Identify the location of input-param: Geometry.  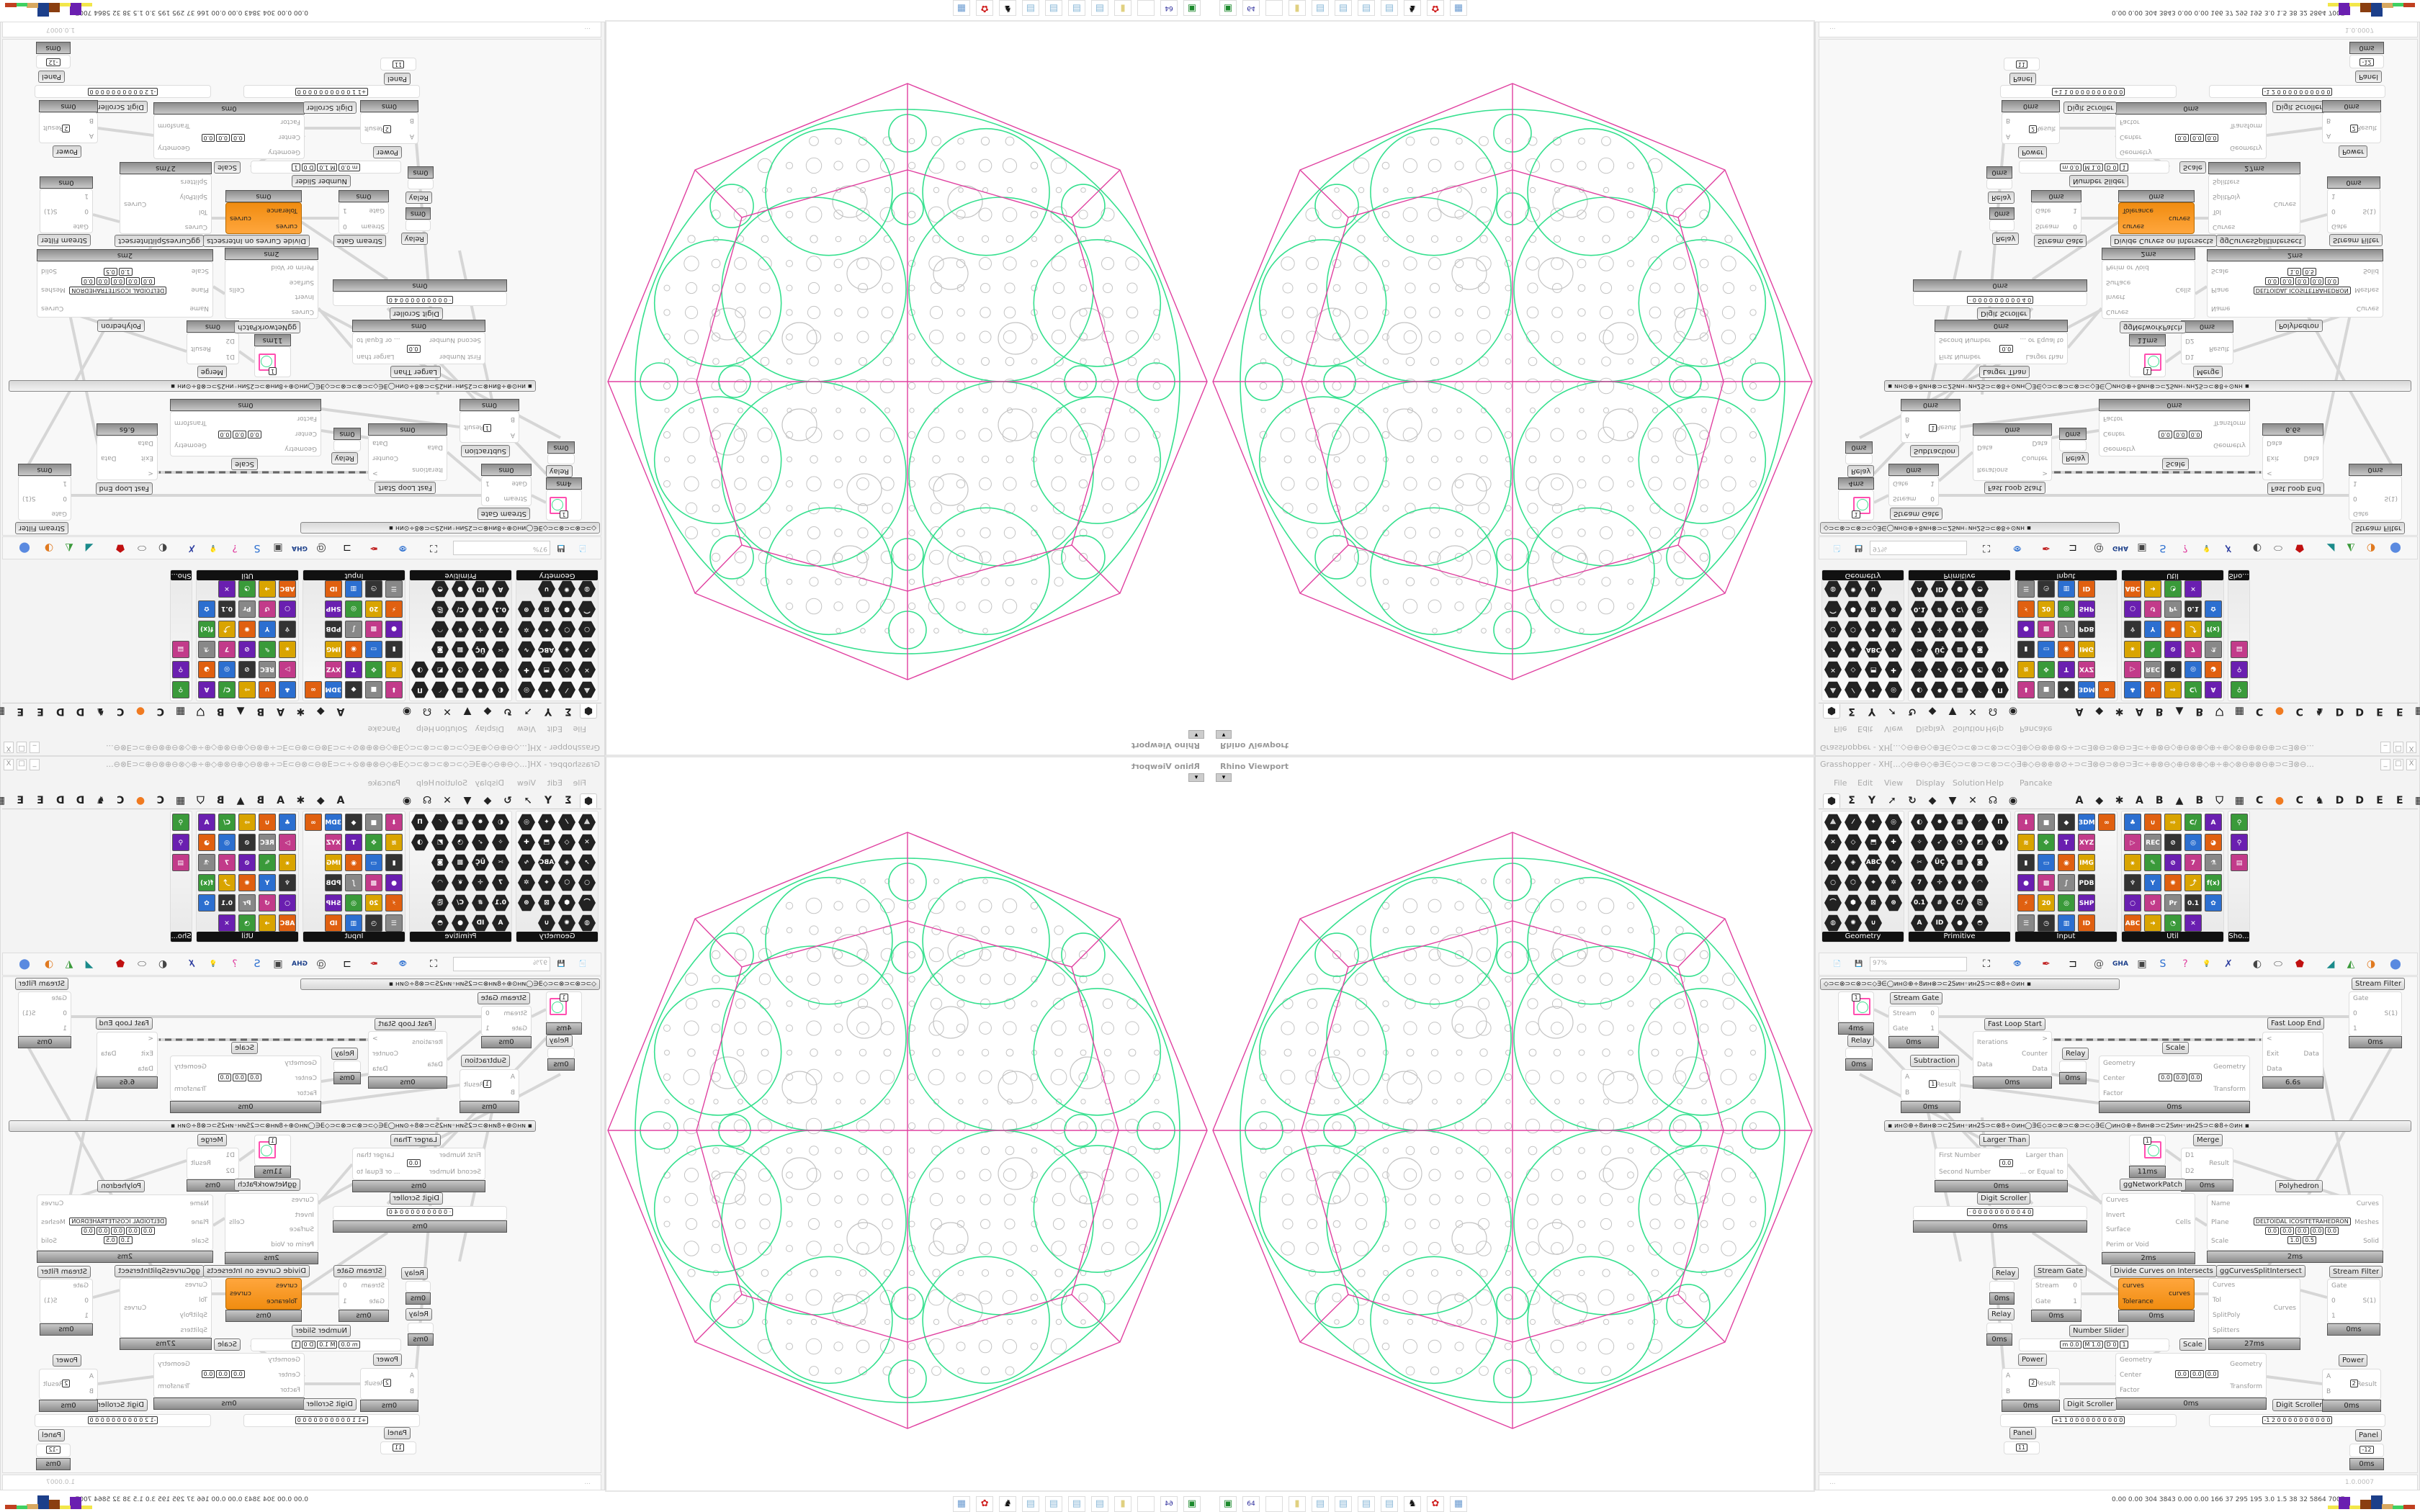
(2136, 1360).